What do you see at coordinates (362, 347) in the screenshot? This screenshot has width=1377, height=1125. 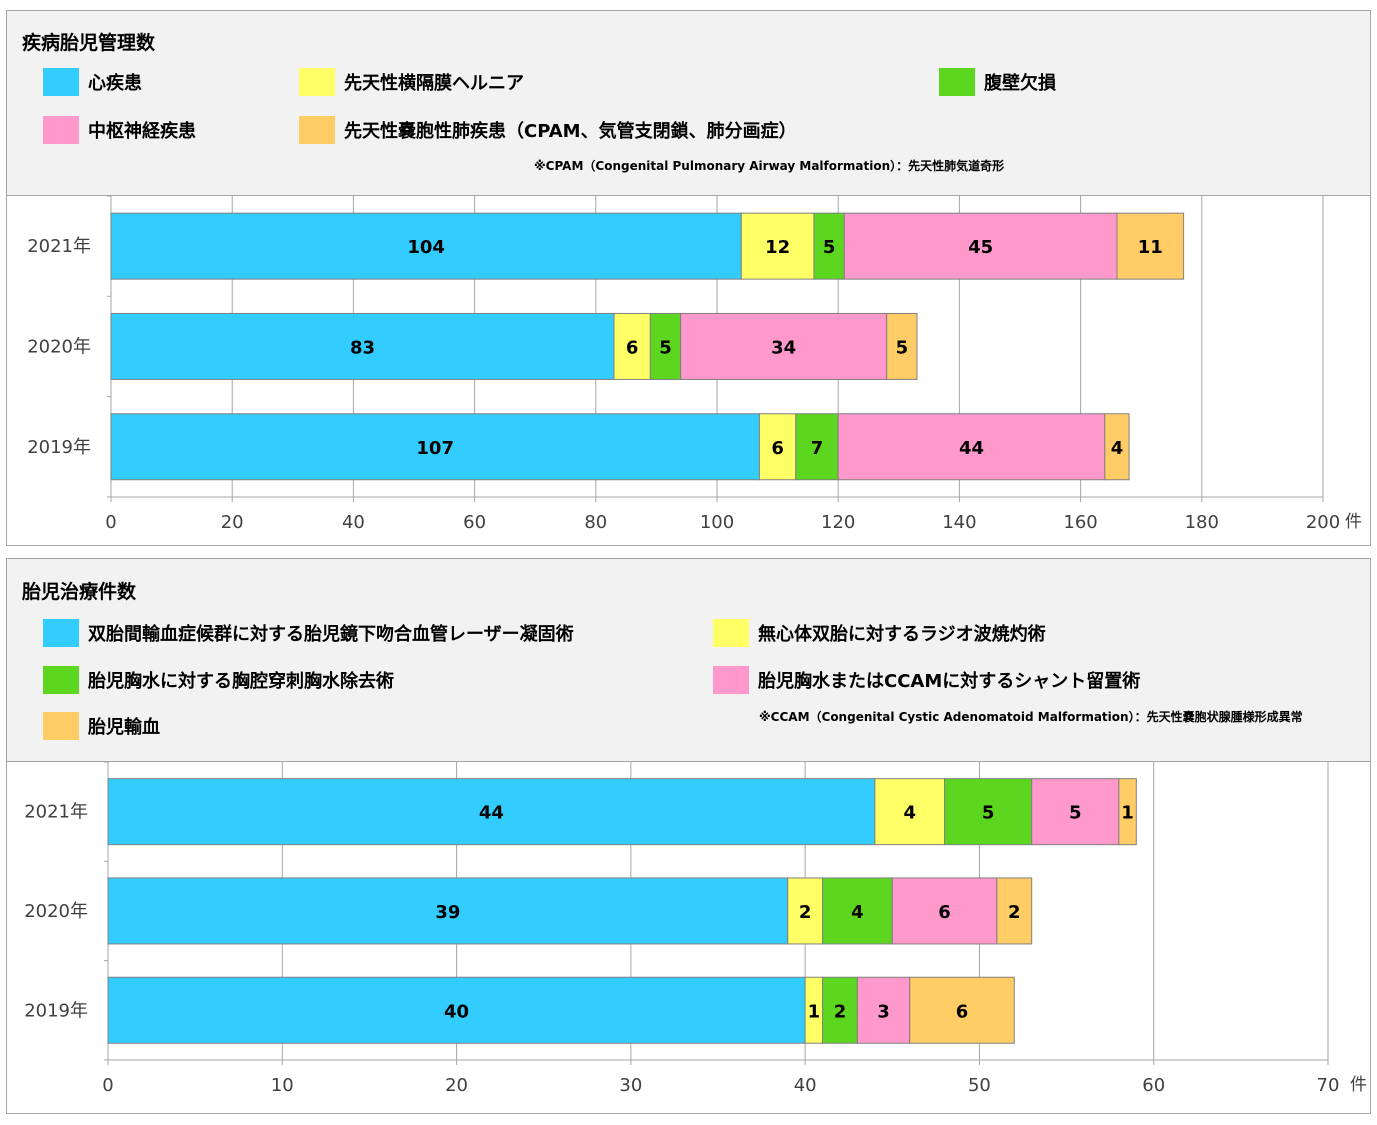 I see `data-label: 83` at bounding box center [362, 347].